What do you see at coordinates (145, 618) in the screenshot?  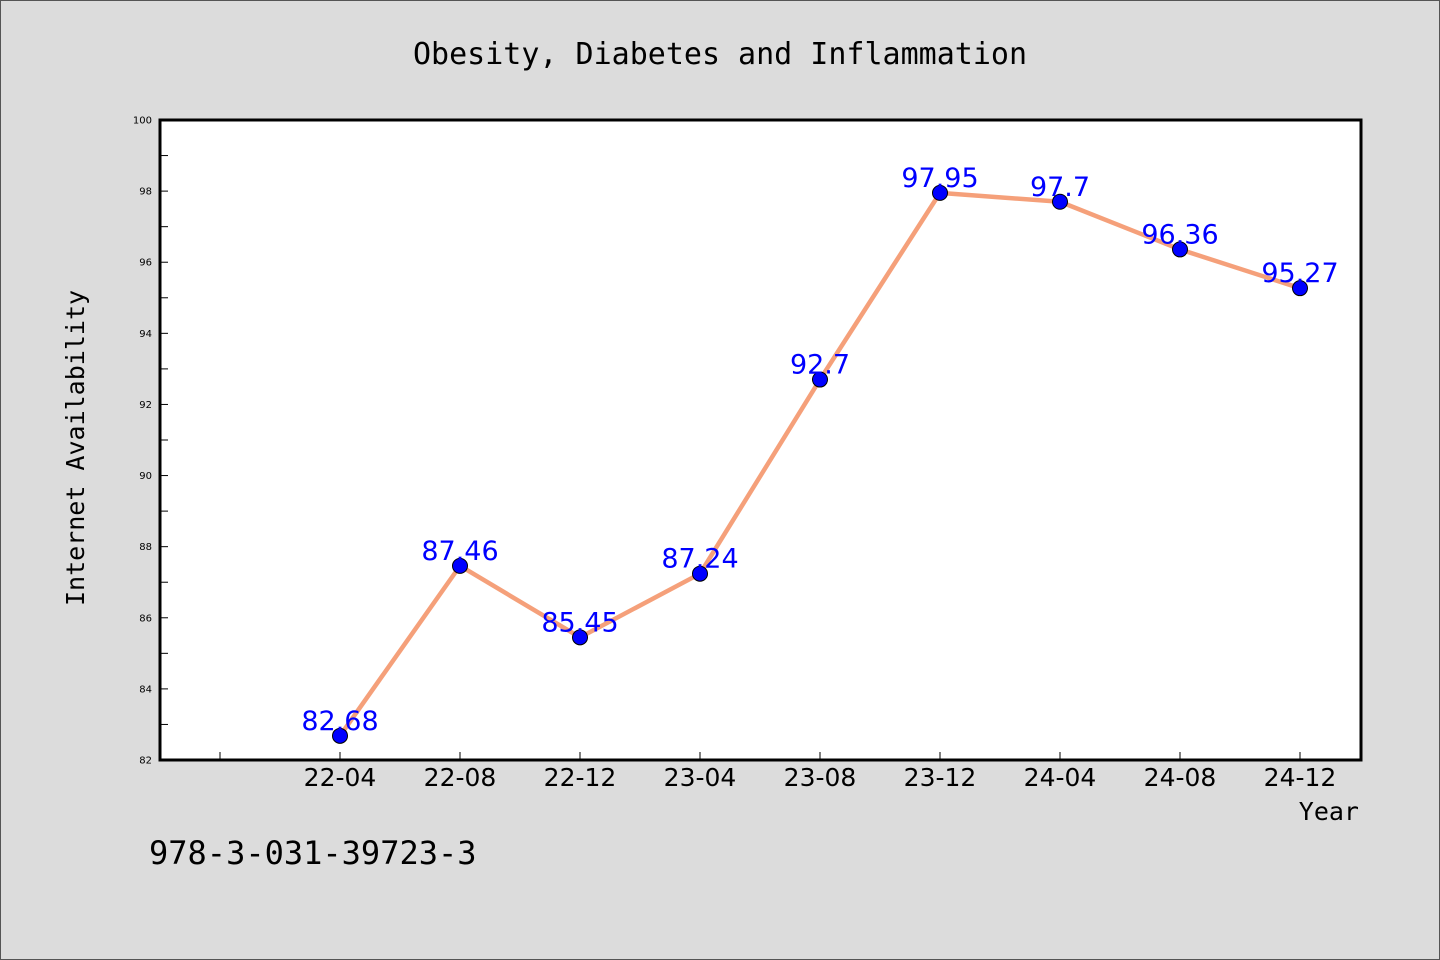 I see `y-tick-label: 86` at bounding box center [145, 618].